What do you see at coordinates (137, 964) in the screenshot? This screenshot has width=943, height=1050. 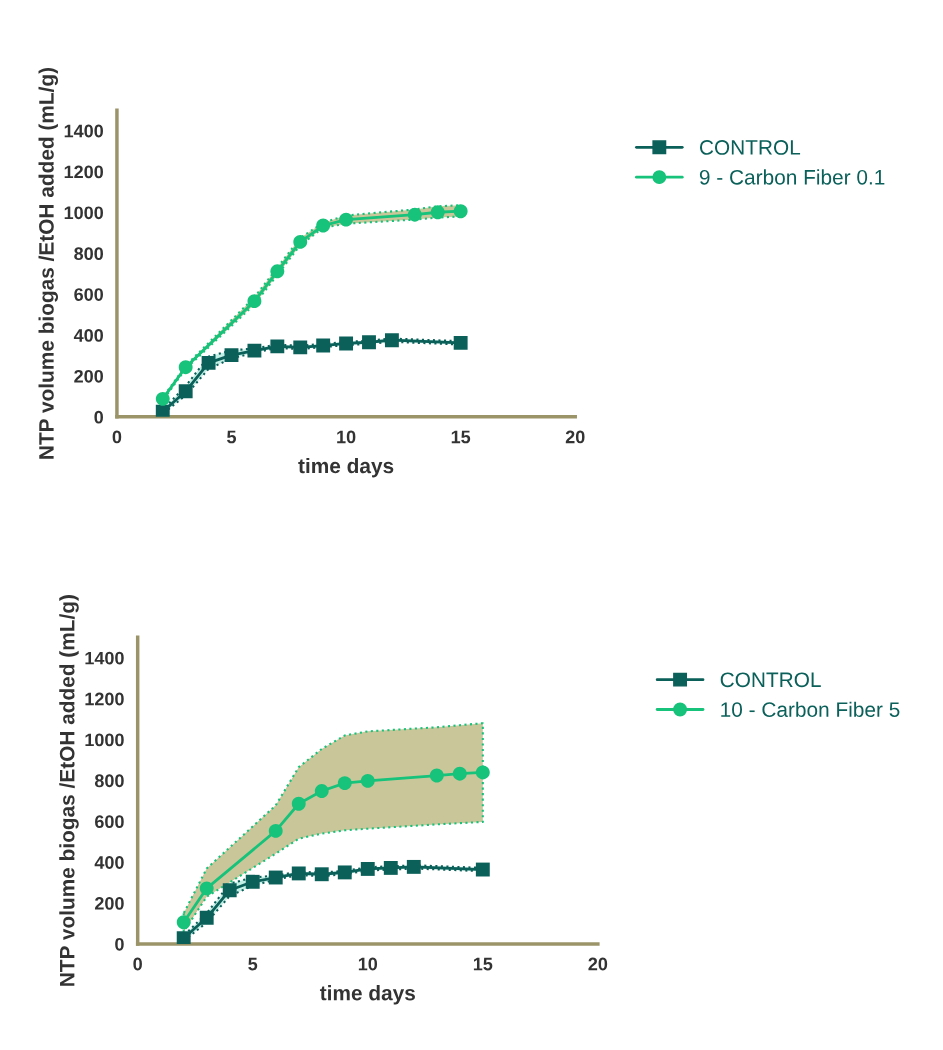 I see `x-tick-label: 0` at bounding box center [137, 964].